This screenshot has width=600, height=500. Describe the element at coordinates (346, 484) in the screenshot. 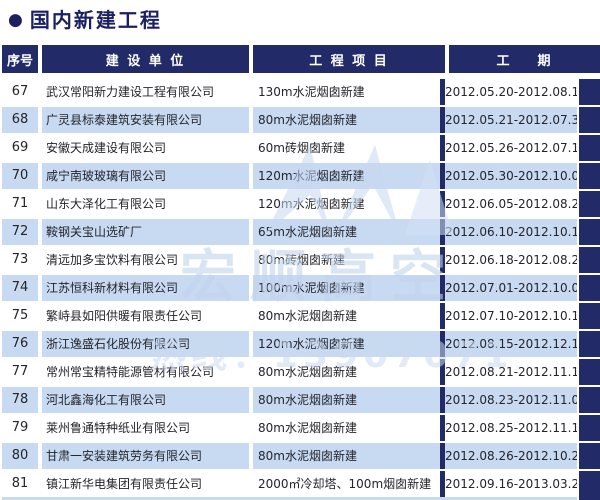

I see `cell-project: 2000㎡冷却塔、100m烟囱新建` at that location.